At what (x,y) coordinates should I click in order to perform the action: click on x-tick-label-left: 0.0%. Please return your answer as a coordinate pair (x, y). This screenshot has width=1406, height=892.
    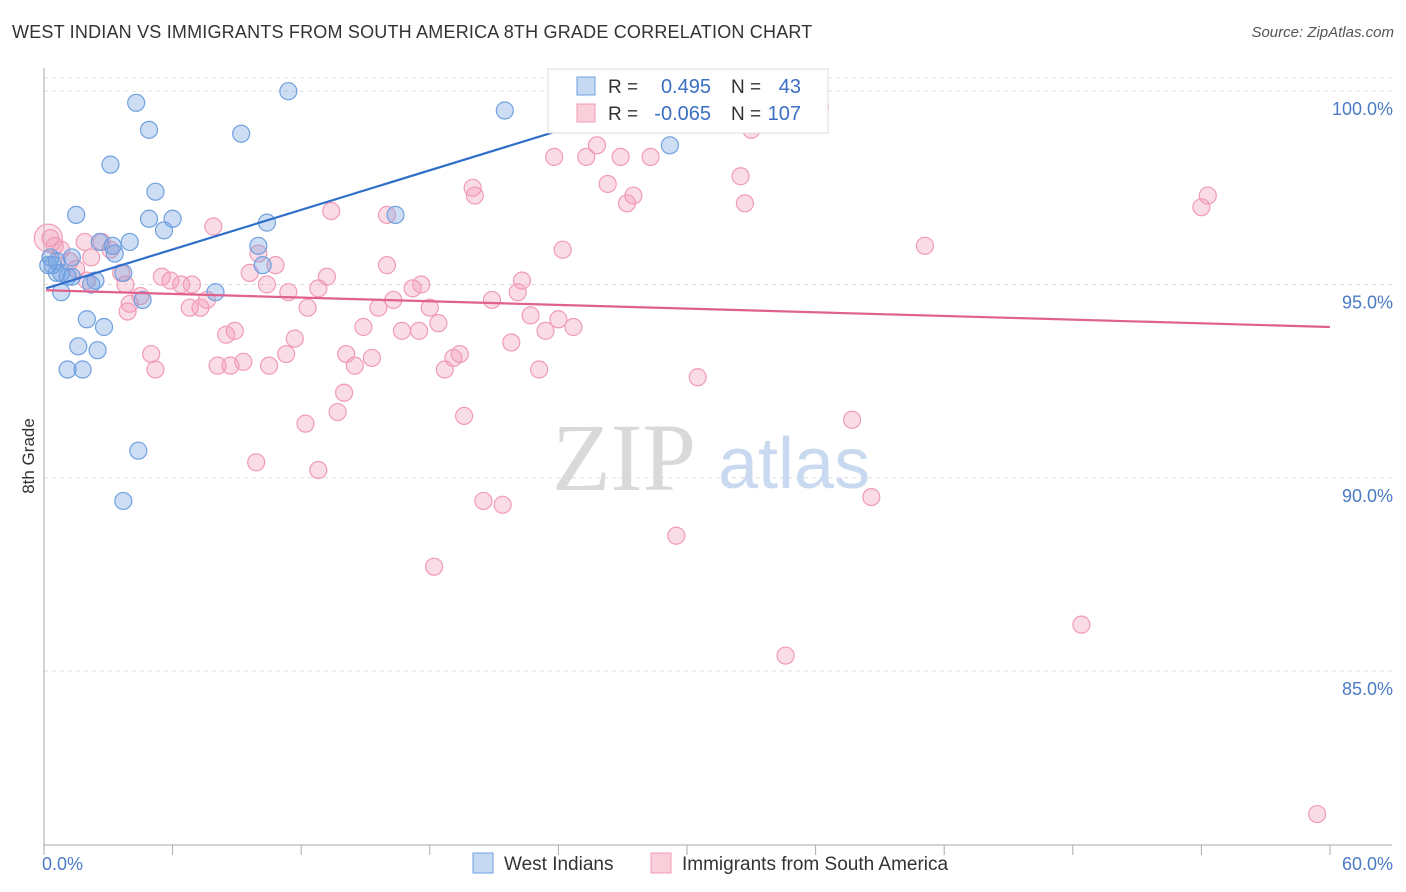
    Looking at the image, I should click on (62, 864).